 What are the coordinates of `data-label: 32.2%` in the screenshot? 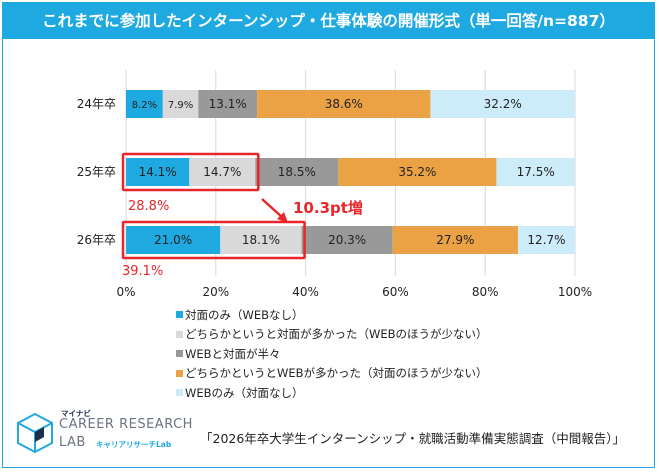 It's located at (503, 104).